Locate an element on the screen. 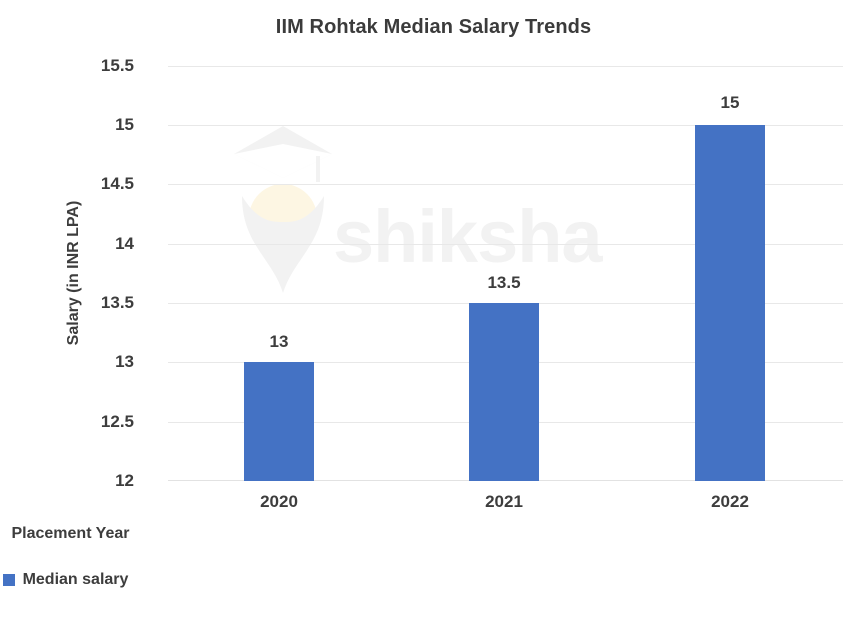 This screenshot has width=867, height=619. y-tick-label: 15 is located at coordinates (124, 124).